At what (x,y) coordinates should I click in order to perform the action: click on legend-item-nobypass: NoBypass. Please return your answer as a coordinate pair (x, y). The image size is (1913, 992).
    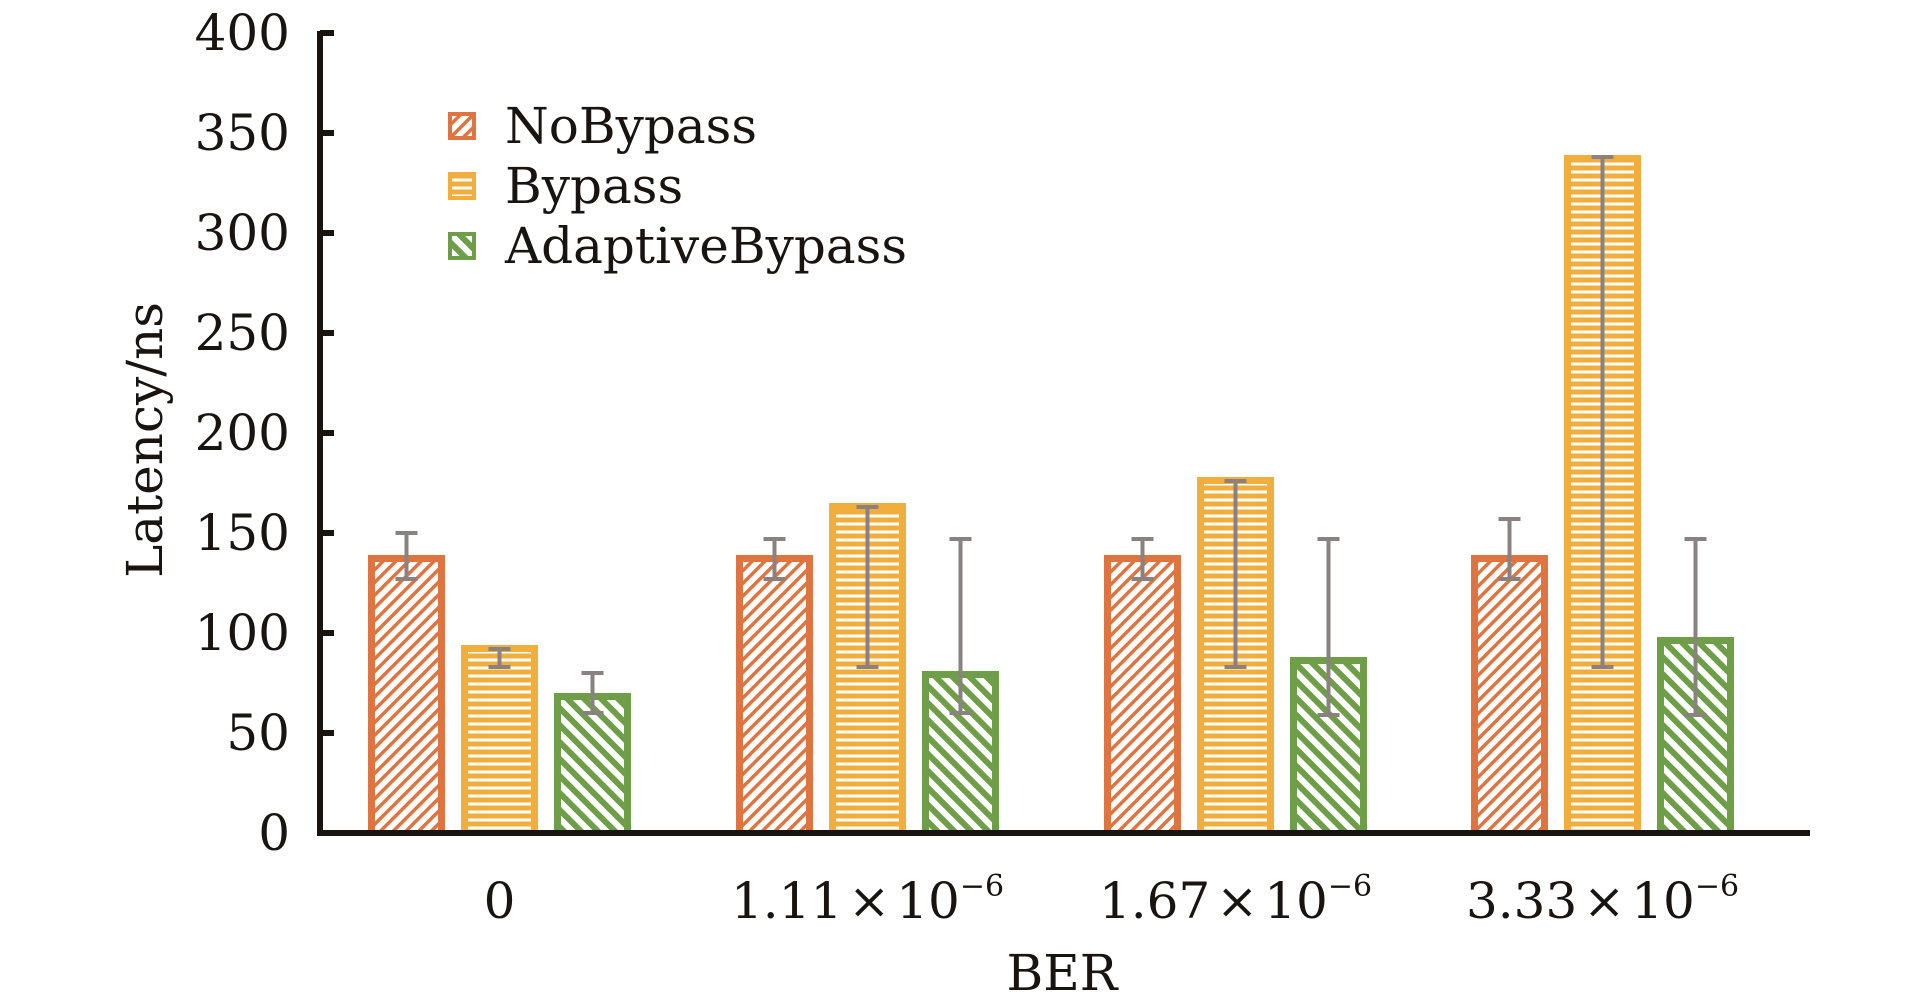
    Looking at the image, I should click on (602, 126).